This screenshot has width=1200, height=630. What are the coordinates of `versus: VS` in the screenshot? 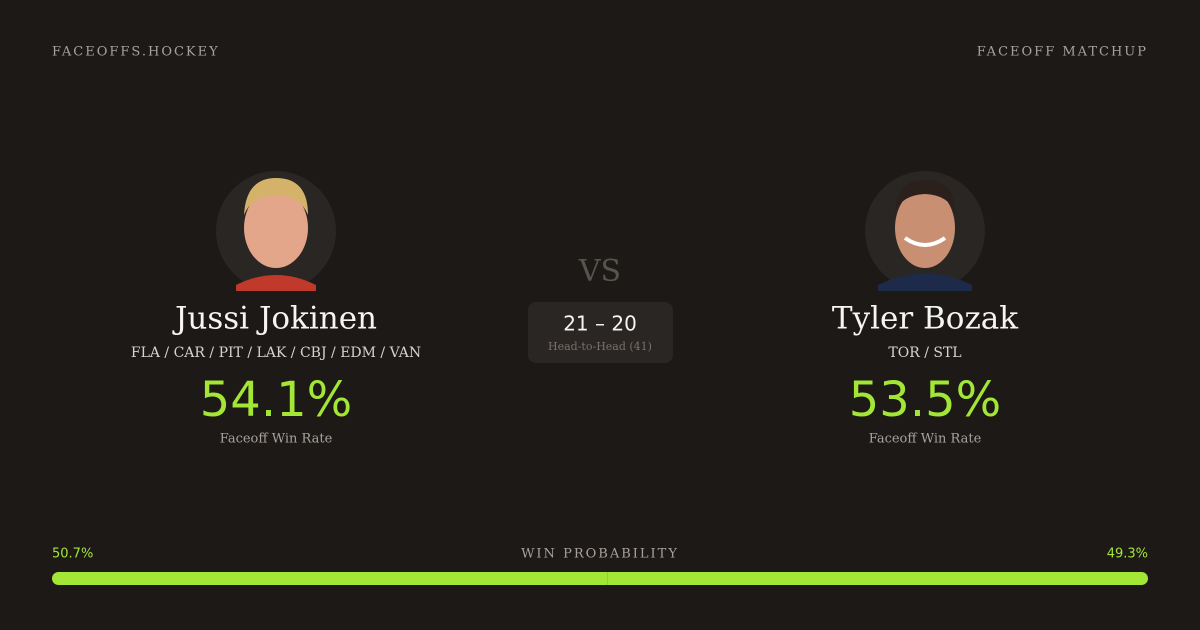 It's located at (599, 271).